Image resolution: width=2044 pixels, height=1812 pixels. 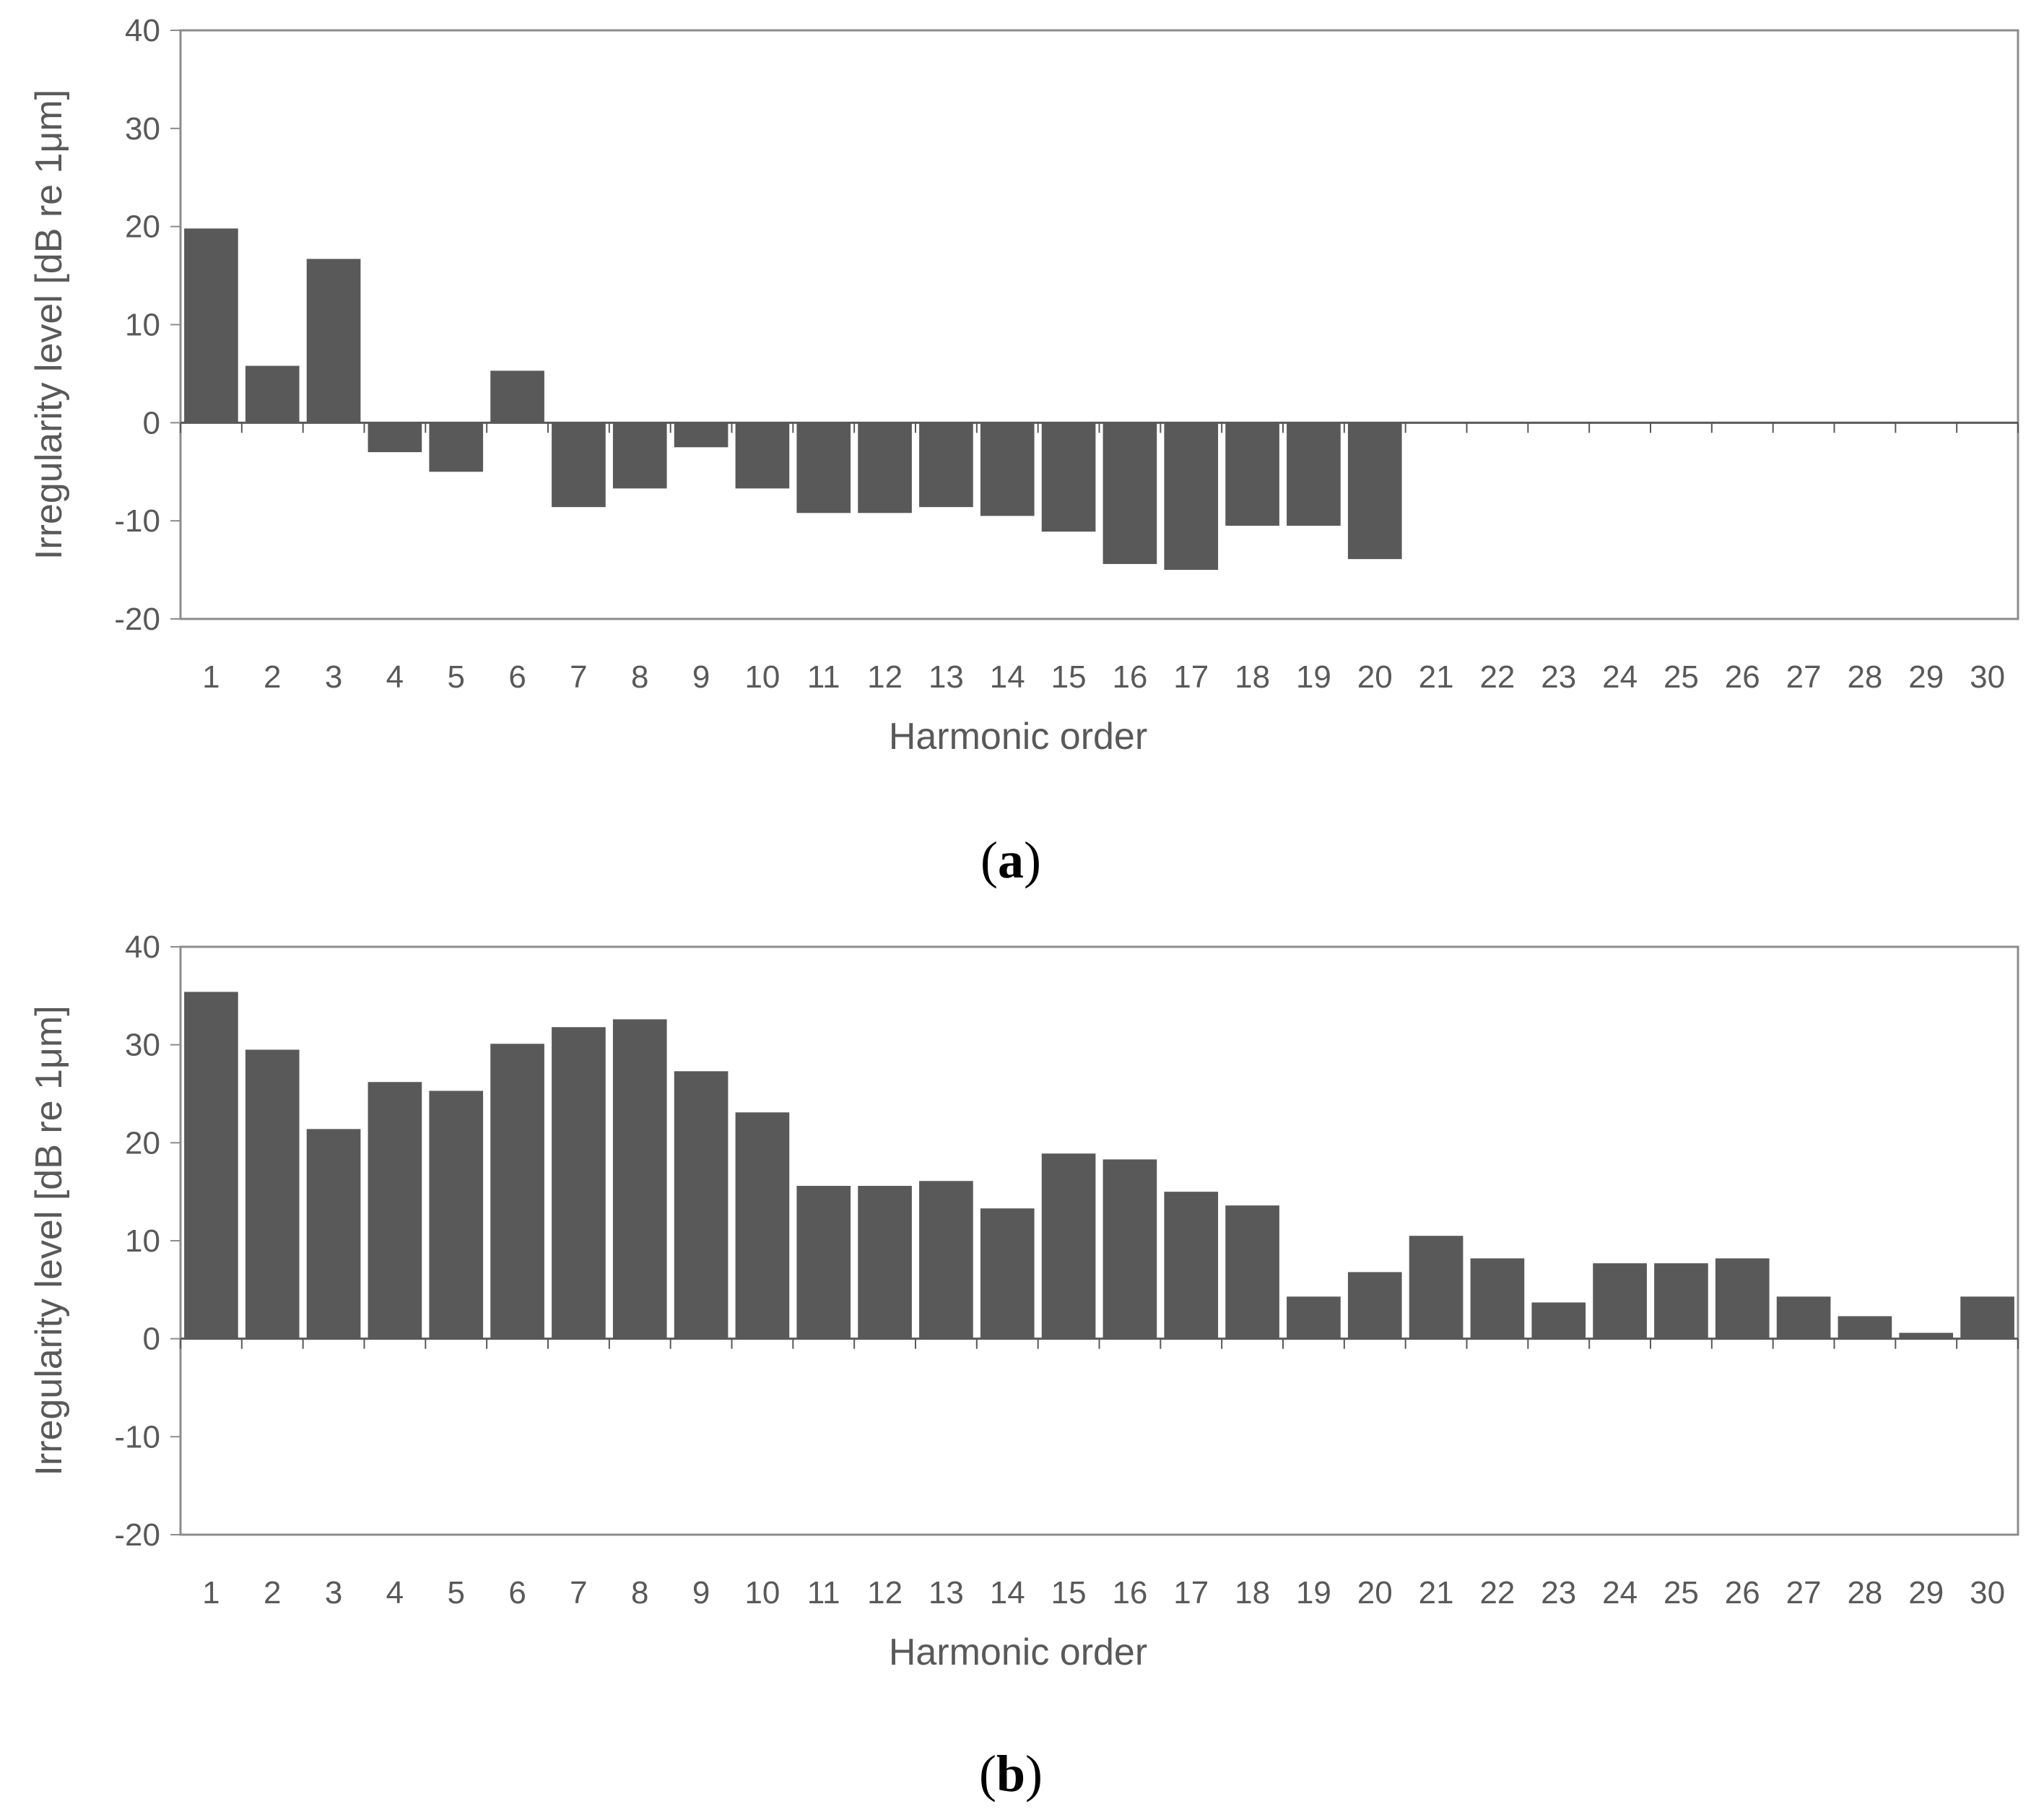 What do you see at coordinates (1864, 1593) in the screenshot?
I see `x-tick-label: 28` at bounding box center [1864, 1593].